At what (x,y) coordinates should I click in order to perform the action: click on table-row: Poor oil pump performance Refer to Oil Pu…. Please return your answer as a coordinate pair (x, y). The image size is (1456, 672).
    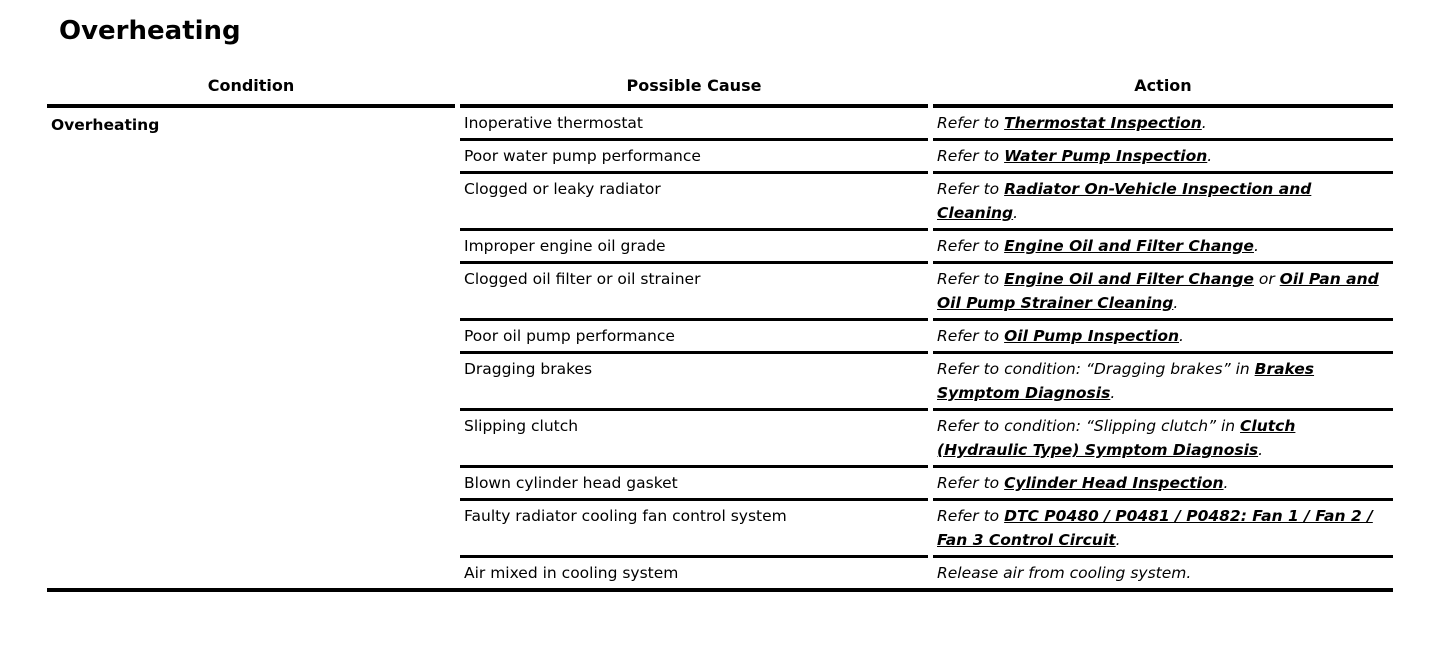
    Looking at the image, I should click on (926, 334).